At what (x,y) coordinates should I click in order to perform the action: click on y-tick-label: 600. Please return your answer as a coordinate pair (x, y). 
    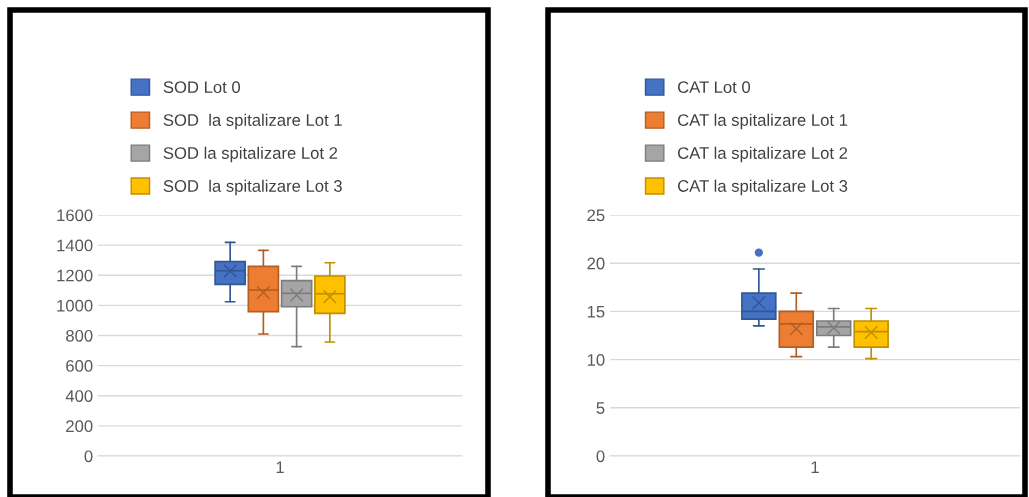
    Looking at the image, I should click on (79, 366).